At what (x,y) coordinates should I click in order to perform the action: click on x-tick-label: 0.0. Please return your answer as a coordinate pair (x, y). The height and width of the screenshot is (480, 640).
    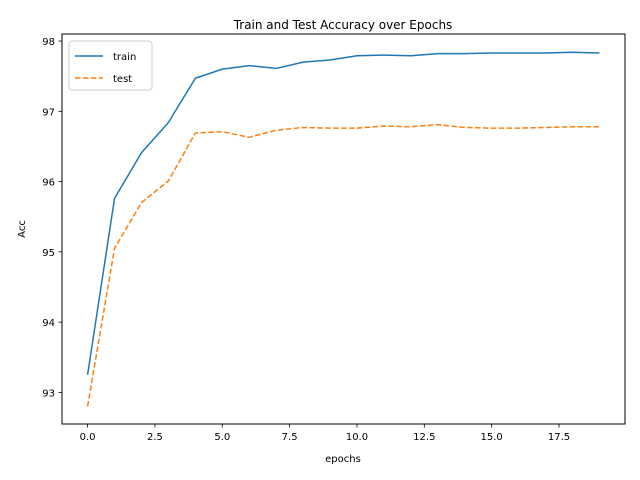
    Looking at the image, I should click on (88, 437).